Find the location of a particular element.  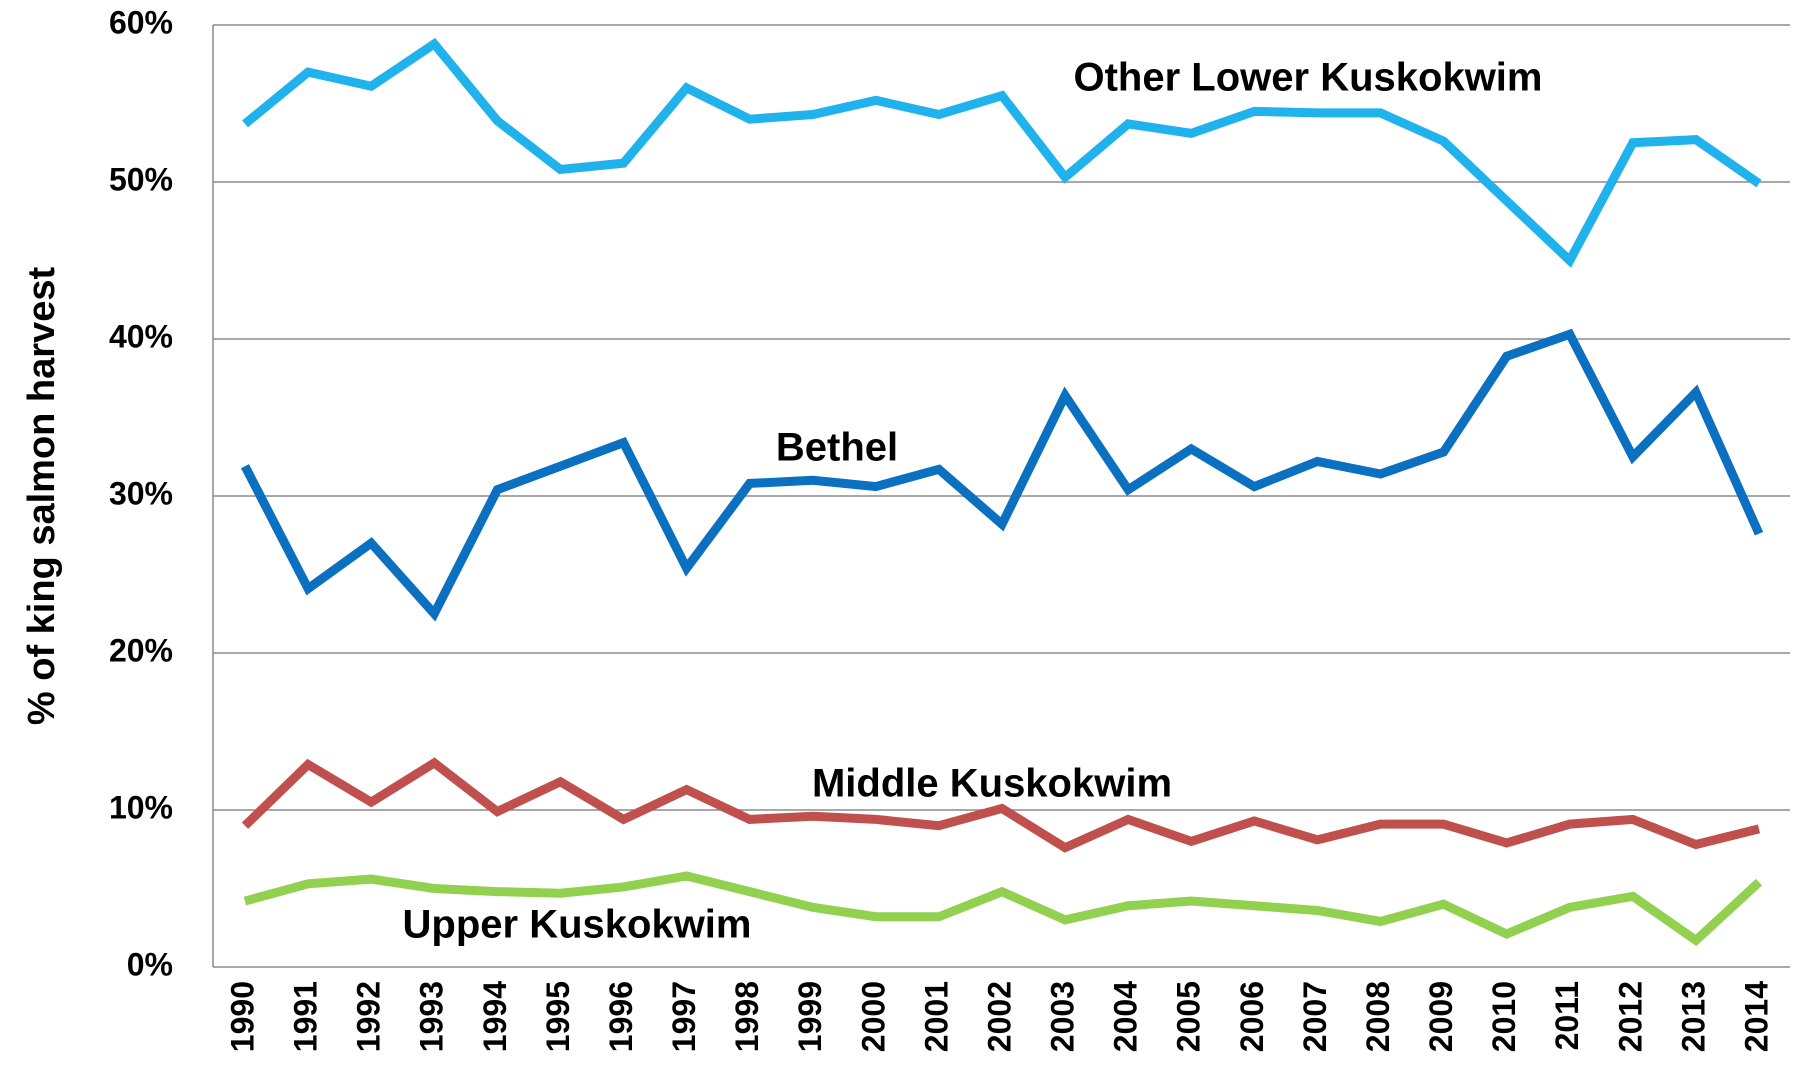

x-tick-label: 2006 is located at coordinates (1252, 1016).